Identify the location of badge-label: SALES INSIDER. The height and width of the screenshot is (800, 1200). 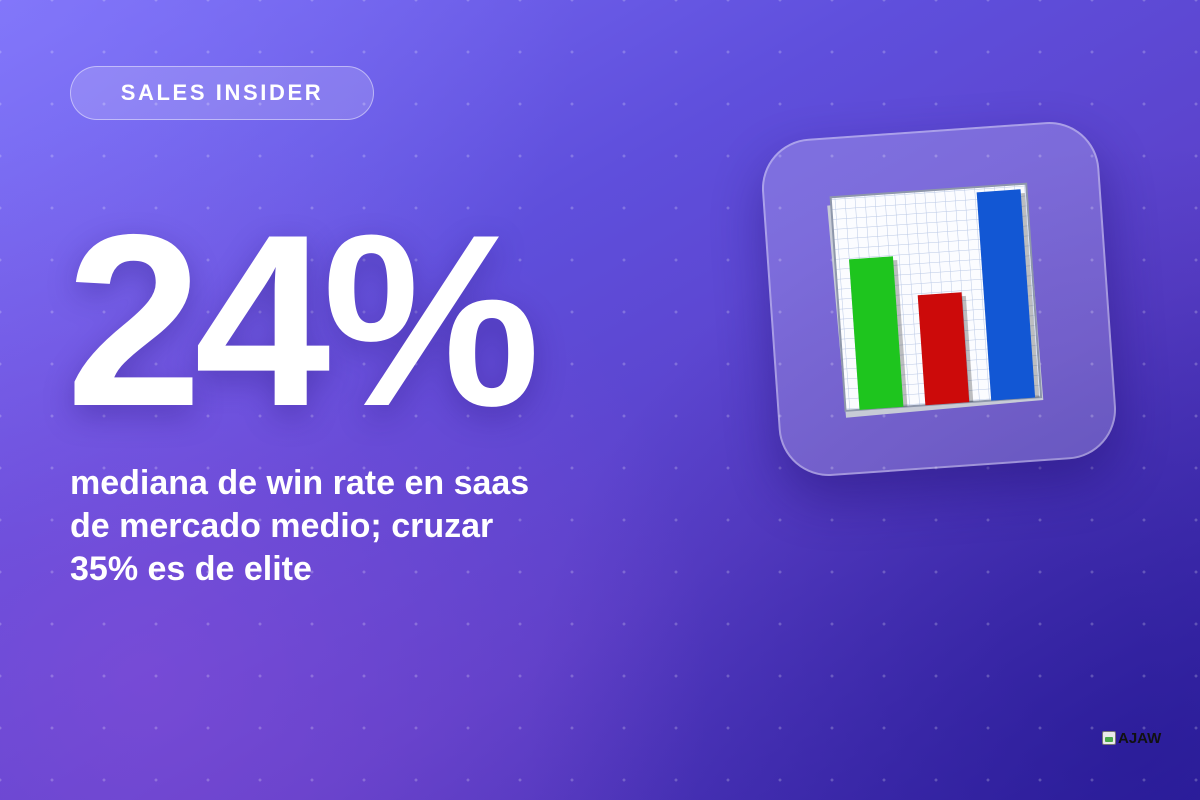
(222, 92).